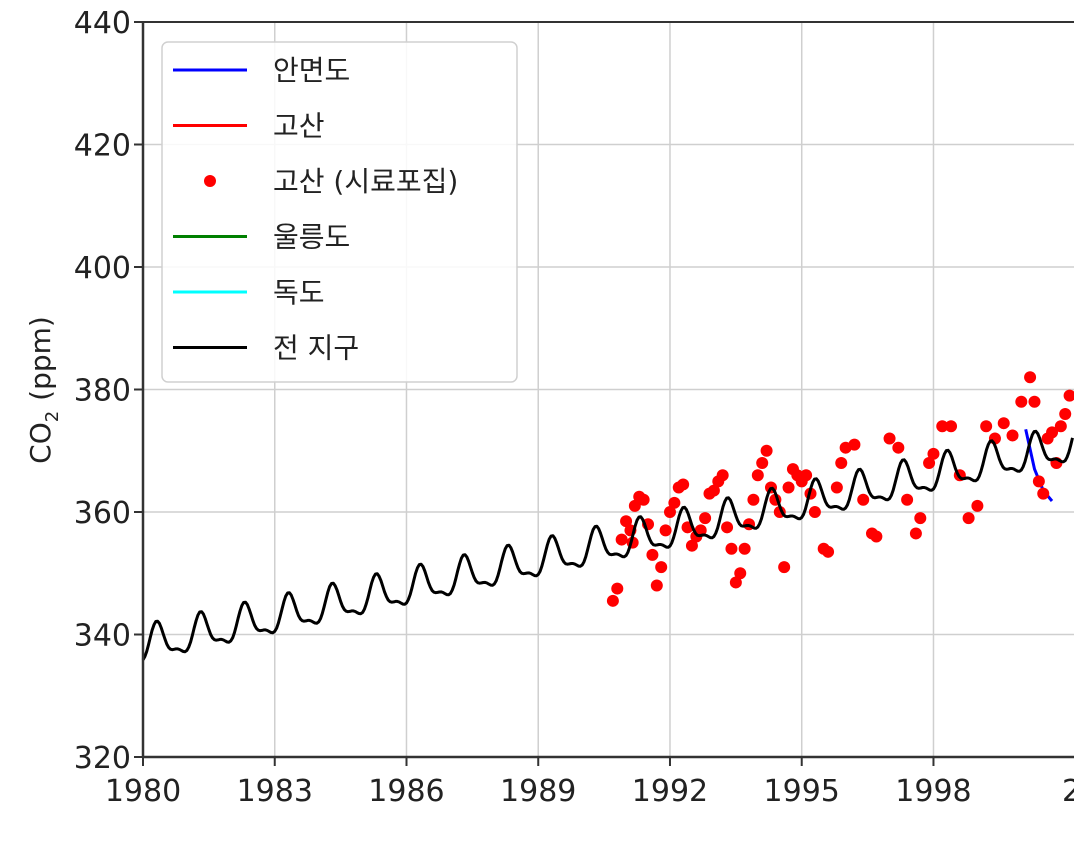 The width and height of the screenshot is (1074, 861). What do you see at coordinates (102, 391) in the screenshot?
I see `y-tick-label: 380` at bounding box center [102, 391].